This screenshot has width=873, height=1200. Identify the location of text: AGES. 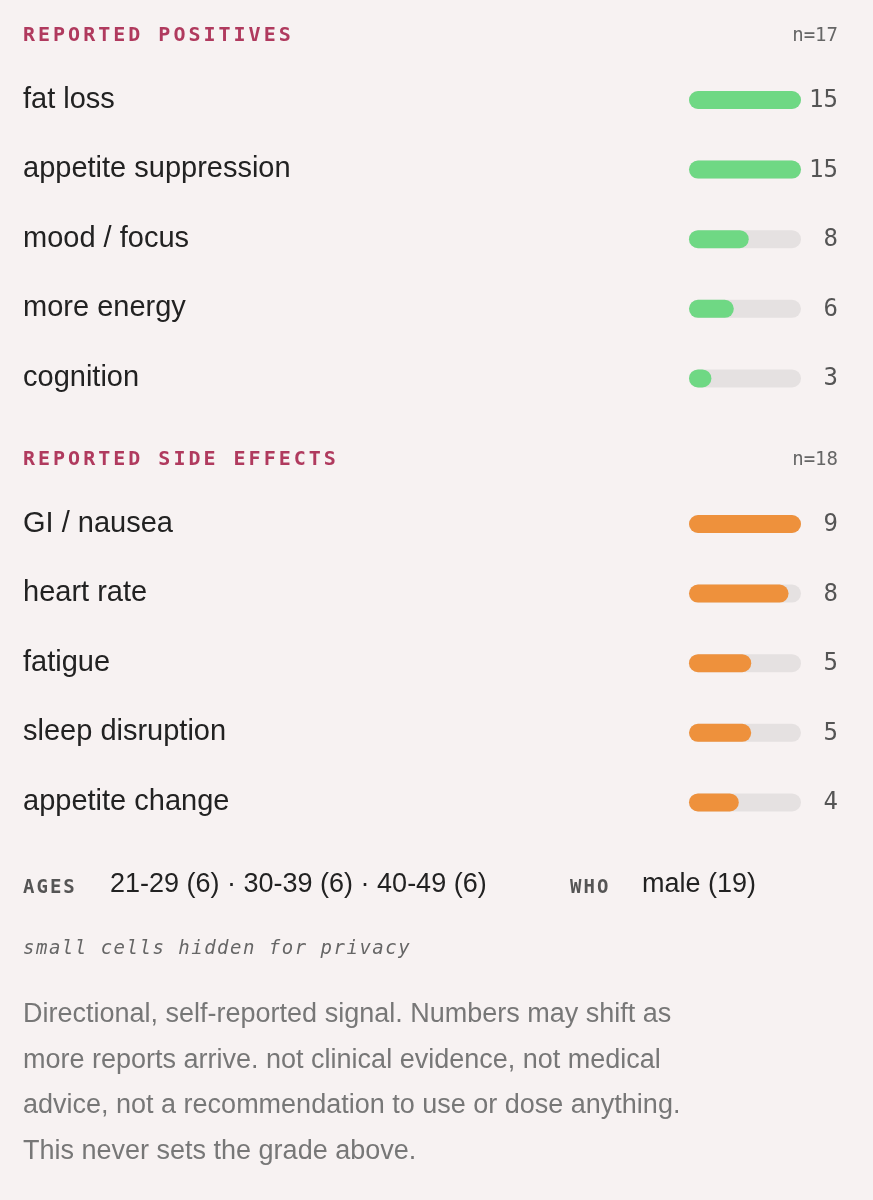
(50, 885).